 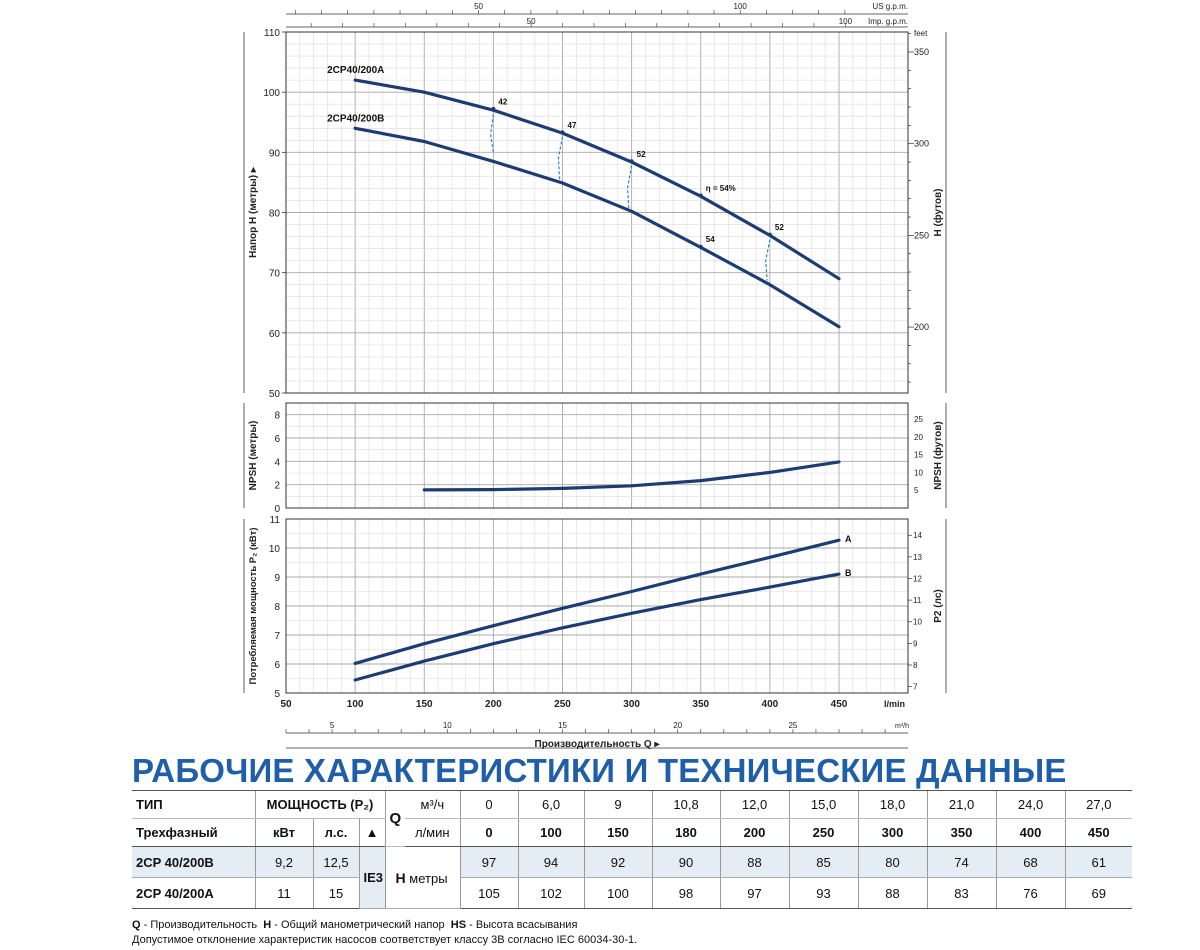 What do you see at coordinates (320, 804) in the screenshot?
I see `power-header: МОЩНОСТЬ (P₂)` at bounding box center [320, 804].